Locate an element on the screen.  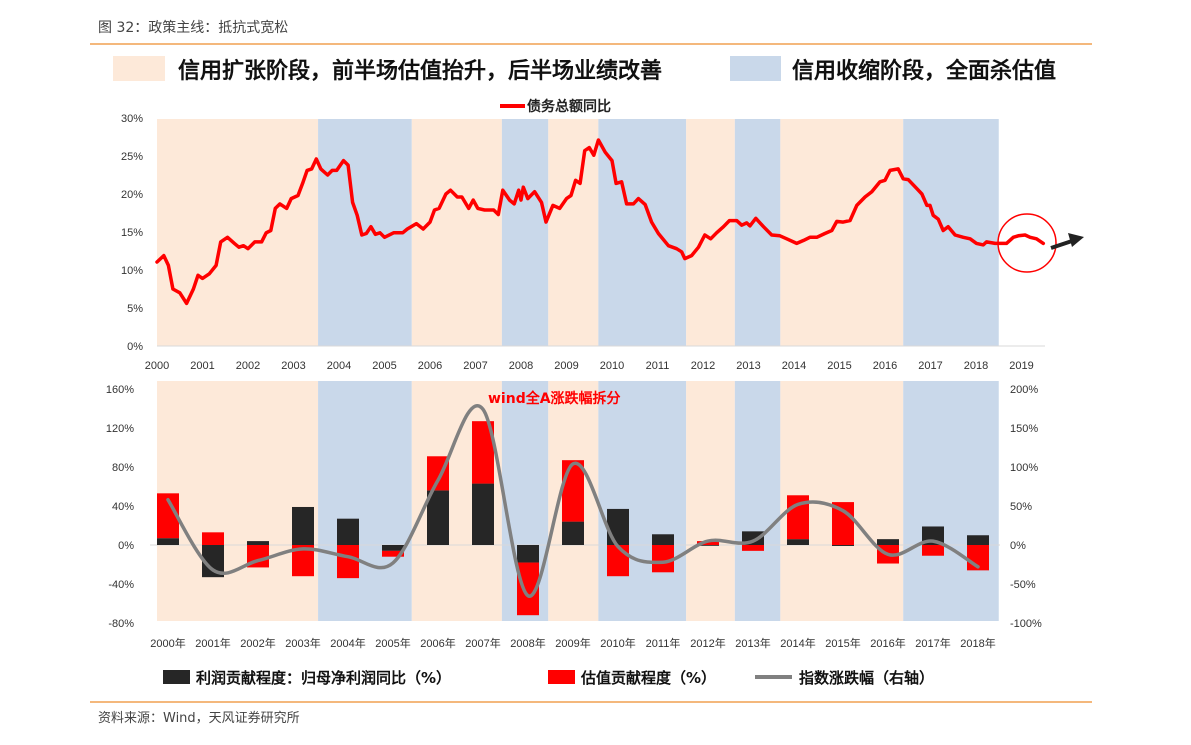
category-label: 2008年 is located at coordinates (527, 643).